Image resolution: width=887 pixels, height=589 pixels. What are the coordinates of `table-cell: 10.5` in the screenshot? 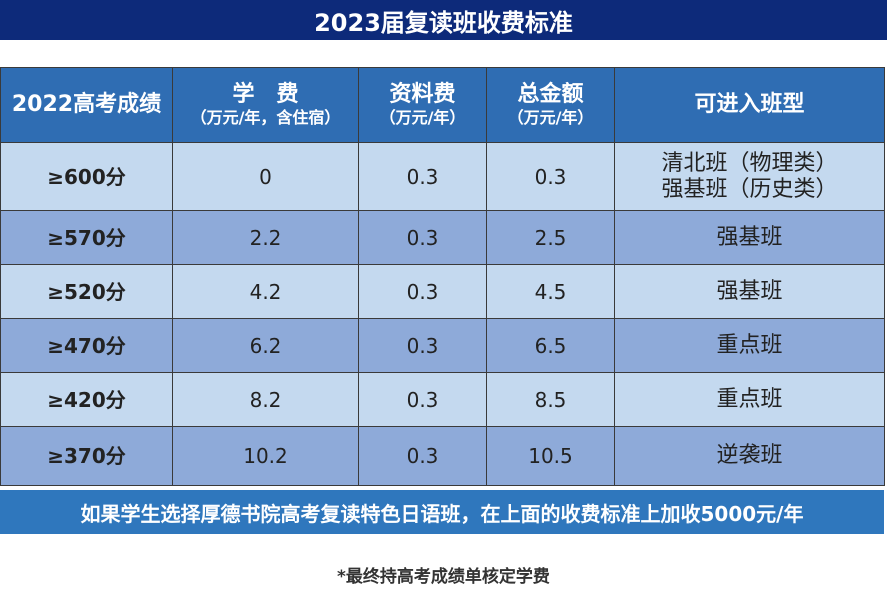 It's located at (550, 456).